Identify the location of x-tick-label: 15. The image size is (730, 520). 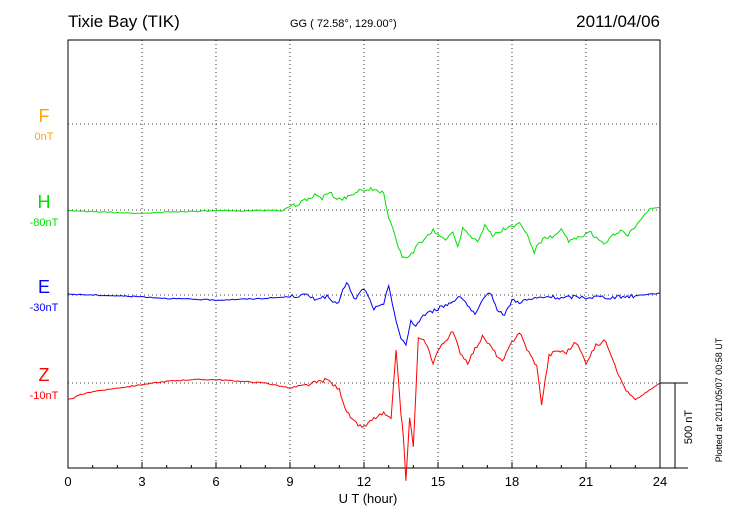
(438, 481).